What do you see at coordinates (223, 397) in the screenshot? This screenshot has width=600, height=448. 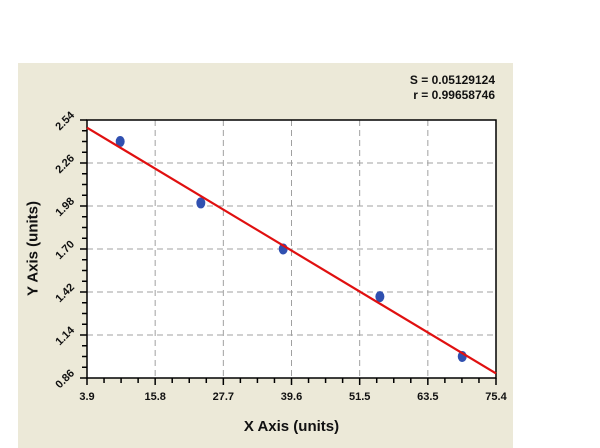 I see `x-tick-label: 27.7` at bounding box center [223, 397].